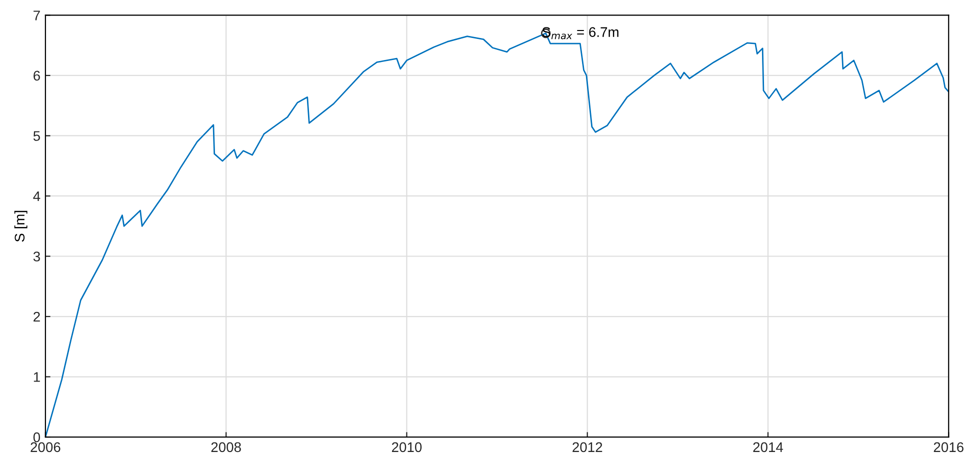 The width and height of the screenshot is (967, 461). What do you see at coordinates (37, 377) in the screenshot?
I see `y-tick-label: 1` at bounding box center [37, 377].